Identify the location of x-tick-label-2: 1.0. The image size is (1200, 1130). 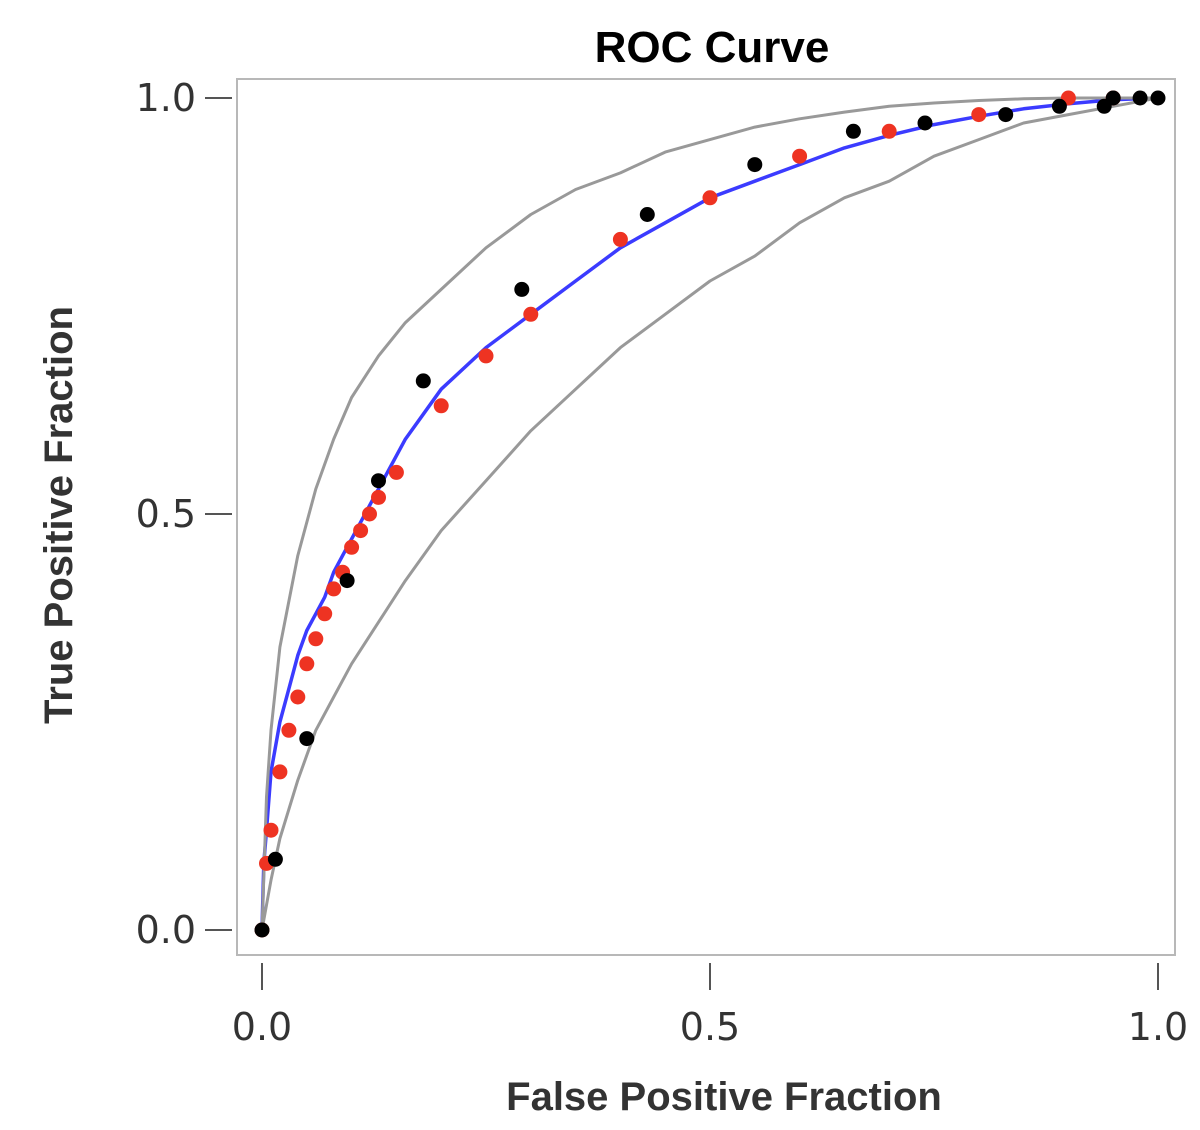
(1158, 1027).